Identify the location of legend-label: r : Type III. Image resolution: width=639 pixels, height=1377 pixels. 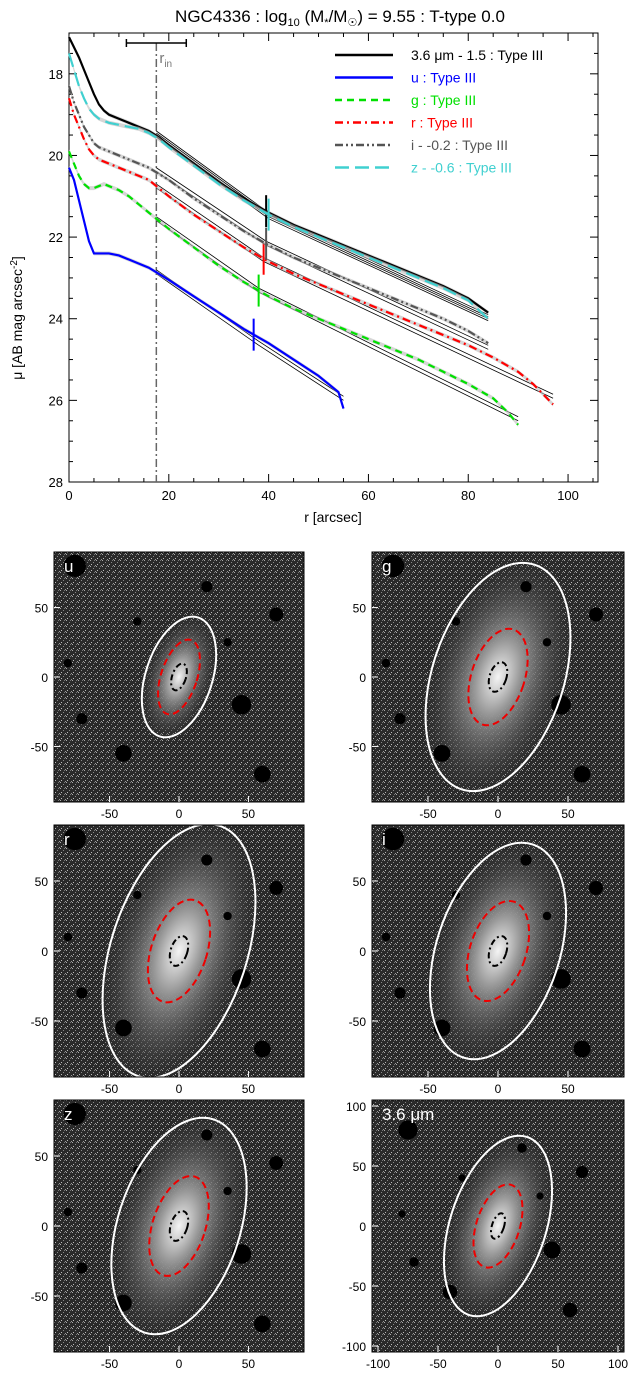
(442, 123).